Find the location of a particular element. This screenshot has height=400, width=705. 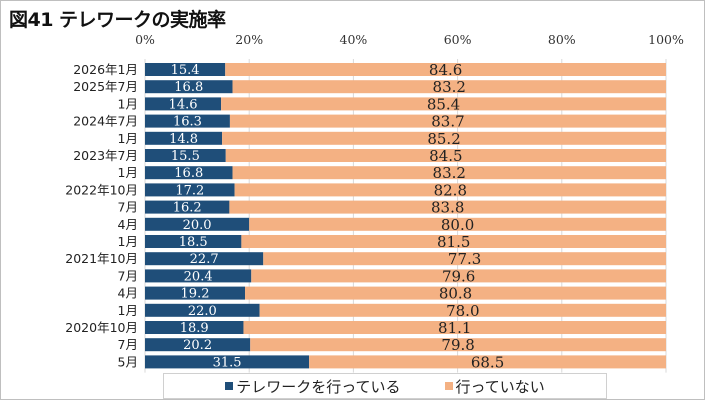

data-label: 81.5 is located at coordinates (453, 242).